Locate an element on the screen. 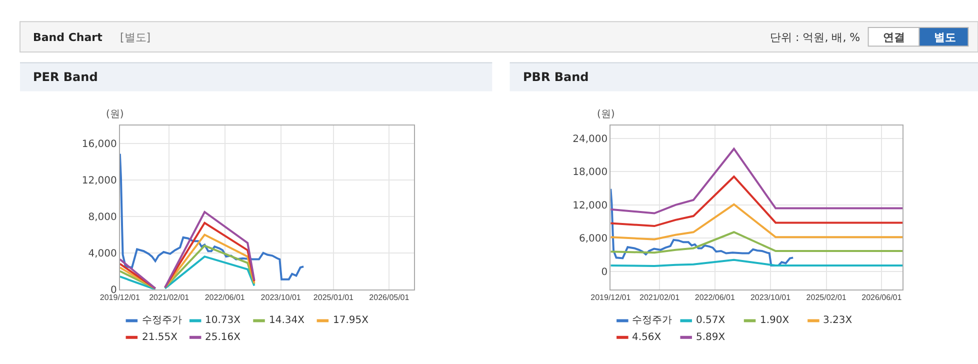 This screenshot has width=978, height=364. y-tick-label: 16,000 is located at coordinates (99, 144).